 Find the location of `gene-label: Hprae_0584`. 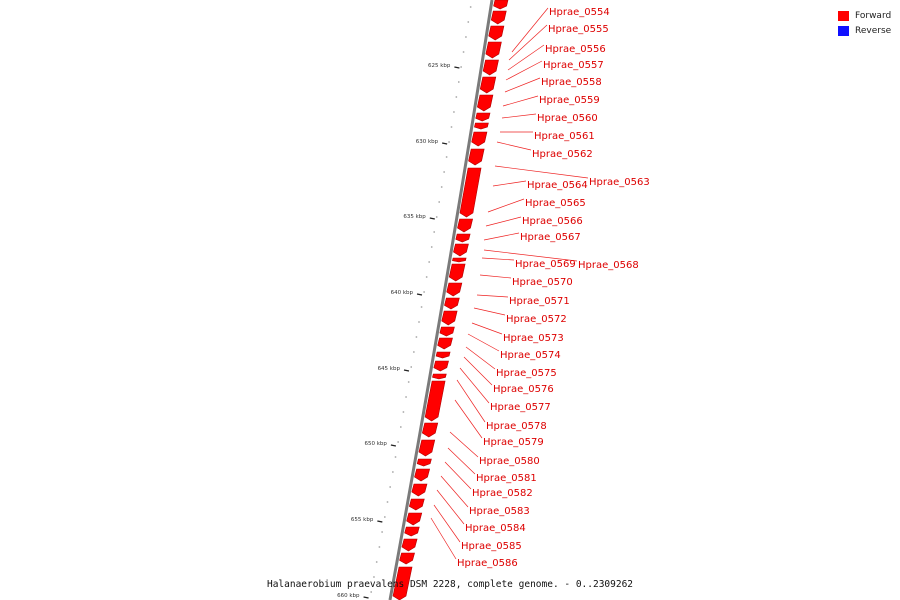

gene-label: Hprae_0584 is located at coordinates (495, 528).